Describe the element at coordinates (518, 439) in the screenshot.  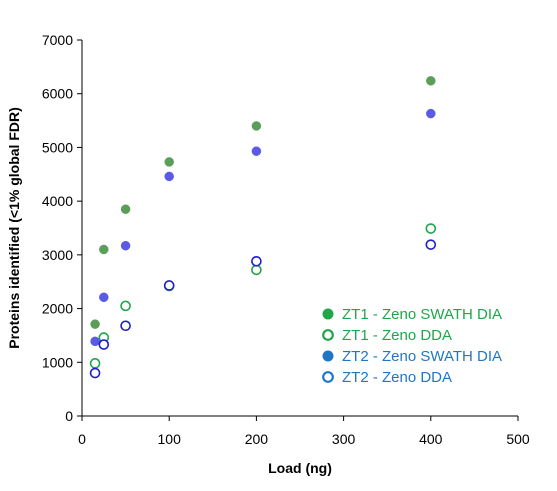
I see `x-tick-label: 500` at that location.